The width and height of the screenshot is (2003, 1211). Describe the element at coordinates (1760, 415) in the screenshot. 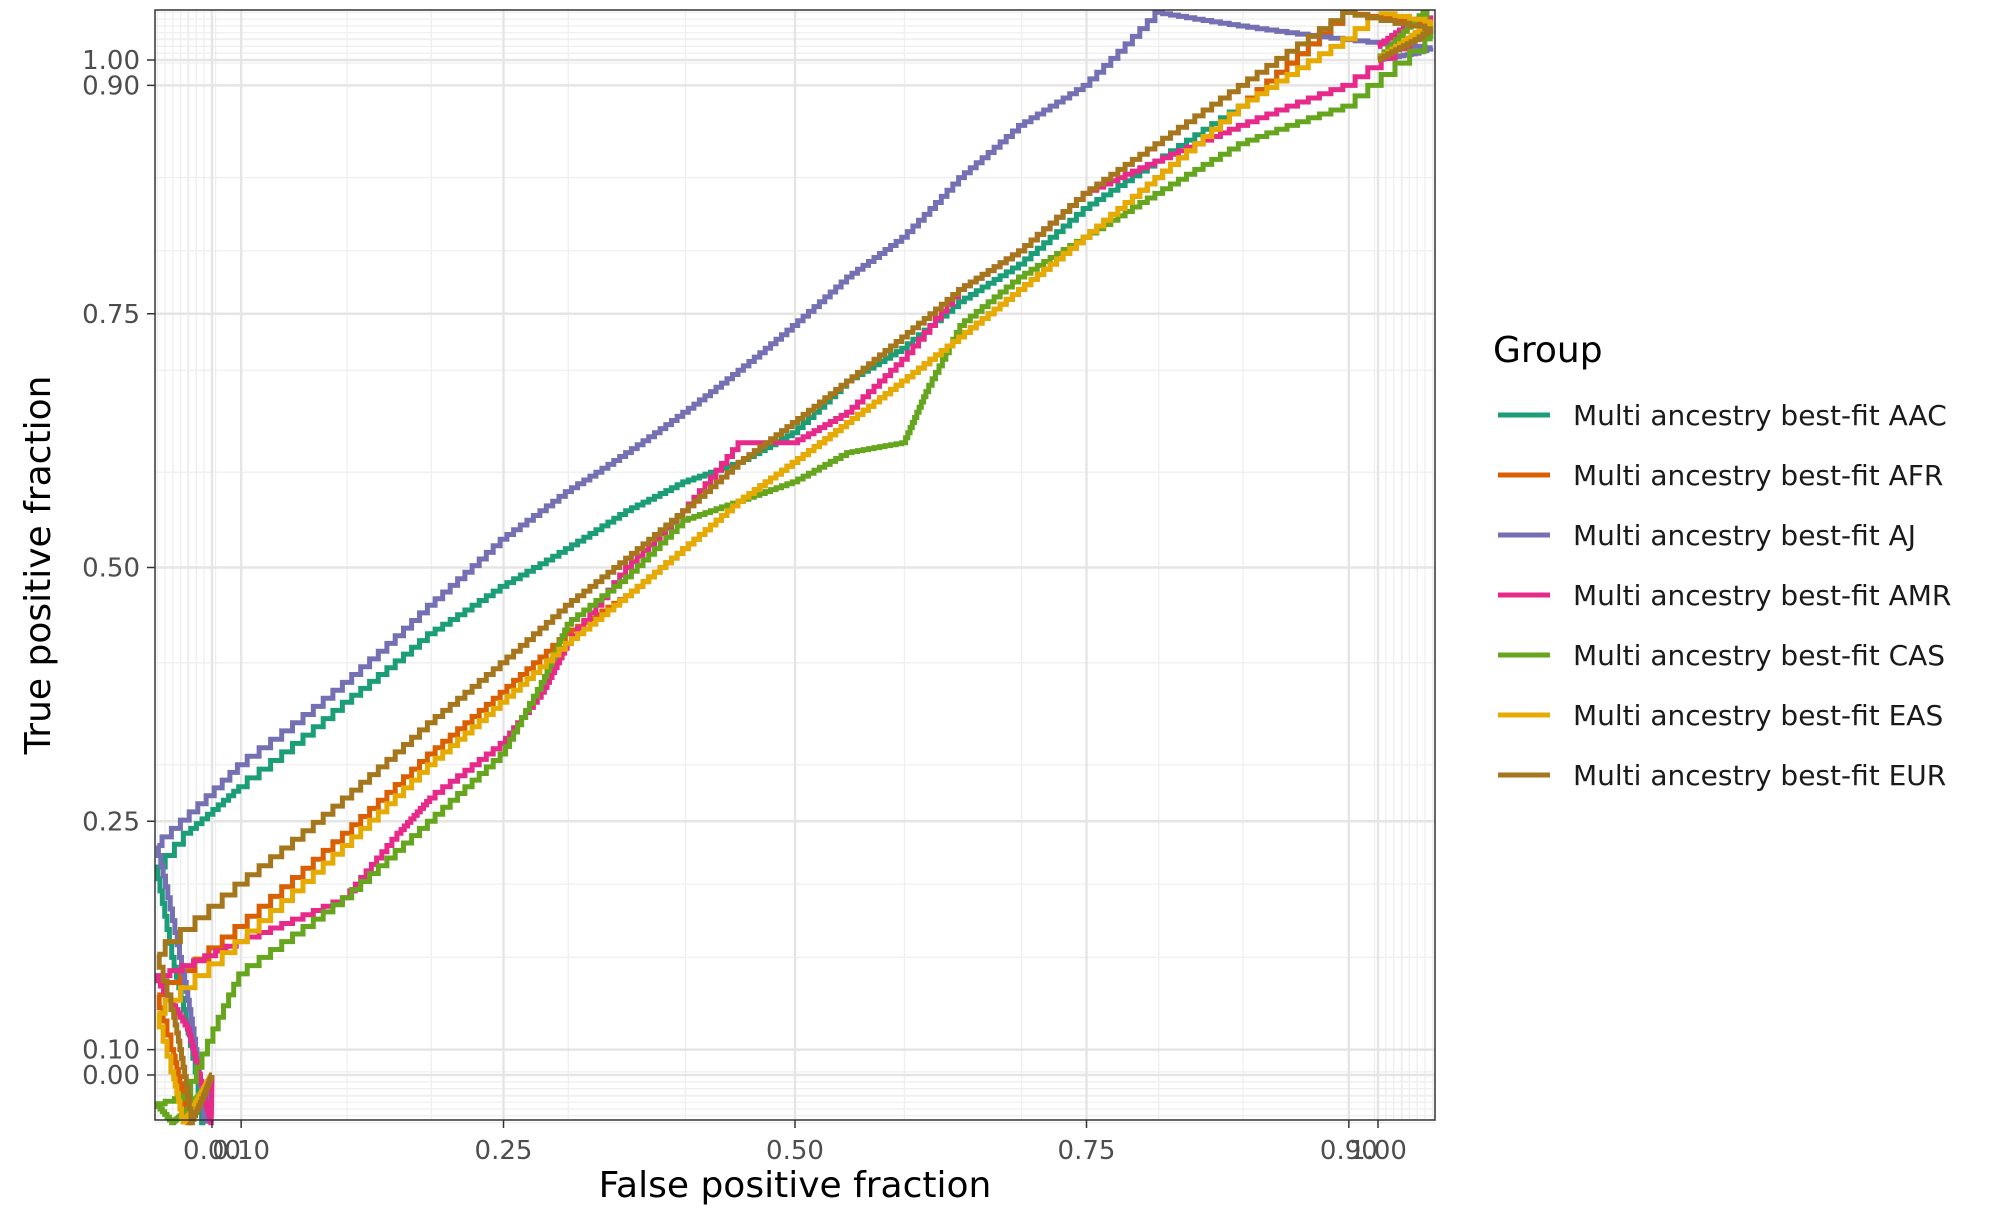

I see `legend-label: Multi ancestry best-fit AAC` at that location.